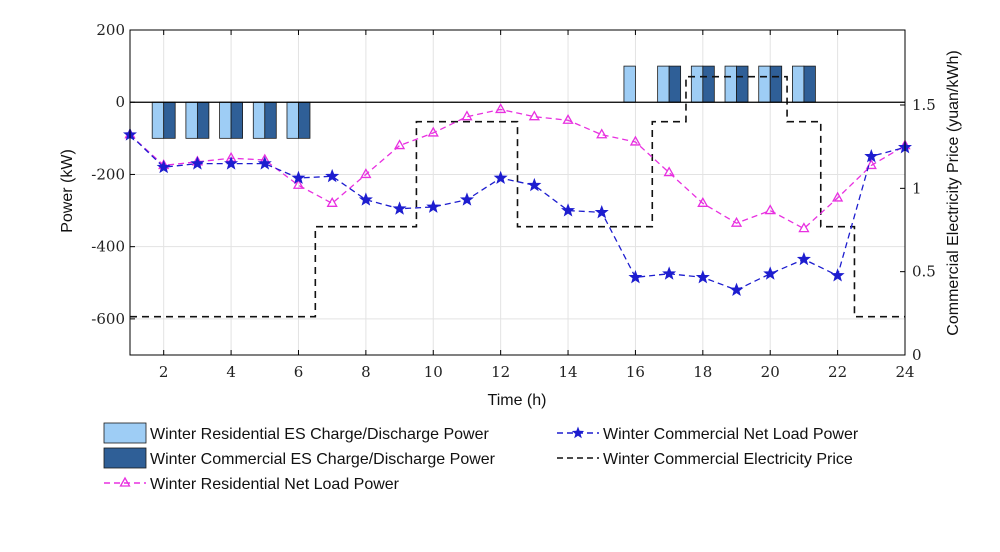  I want to click on y-right-tick-label: 1.5, so click(924, 105).